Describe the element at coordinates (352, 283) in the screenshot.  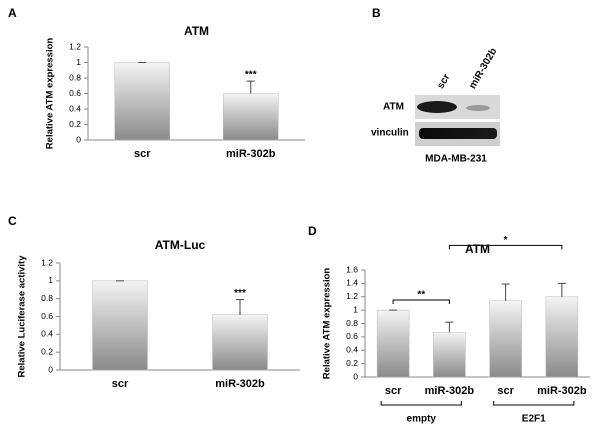
I see `y-tick-label: 1.4` at that location.